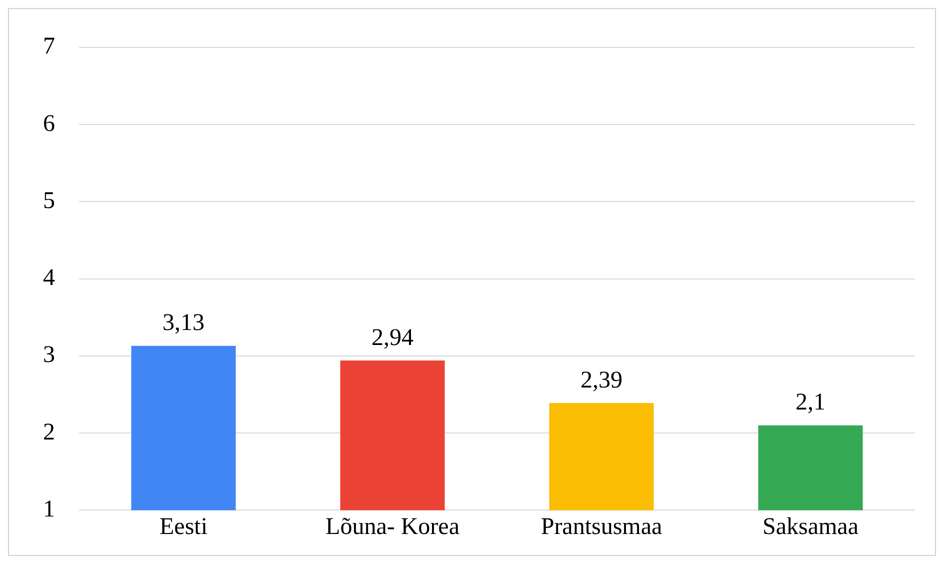 The image size is (944, 564). Describe the element at coordinates (184, 527) in the screenshot. I see `x-tick-label: Eesti` at that location.